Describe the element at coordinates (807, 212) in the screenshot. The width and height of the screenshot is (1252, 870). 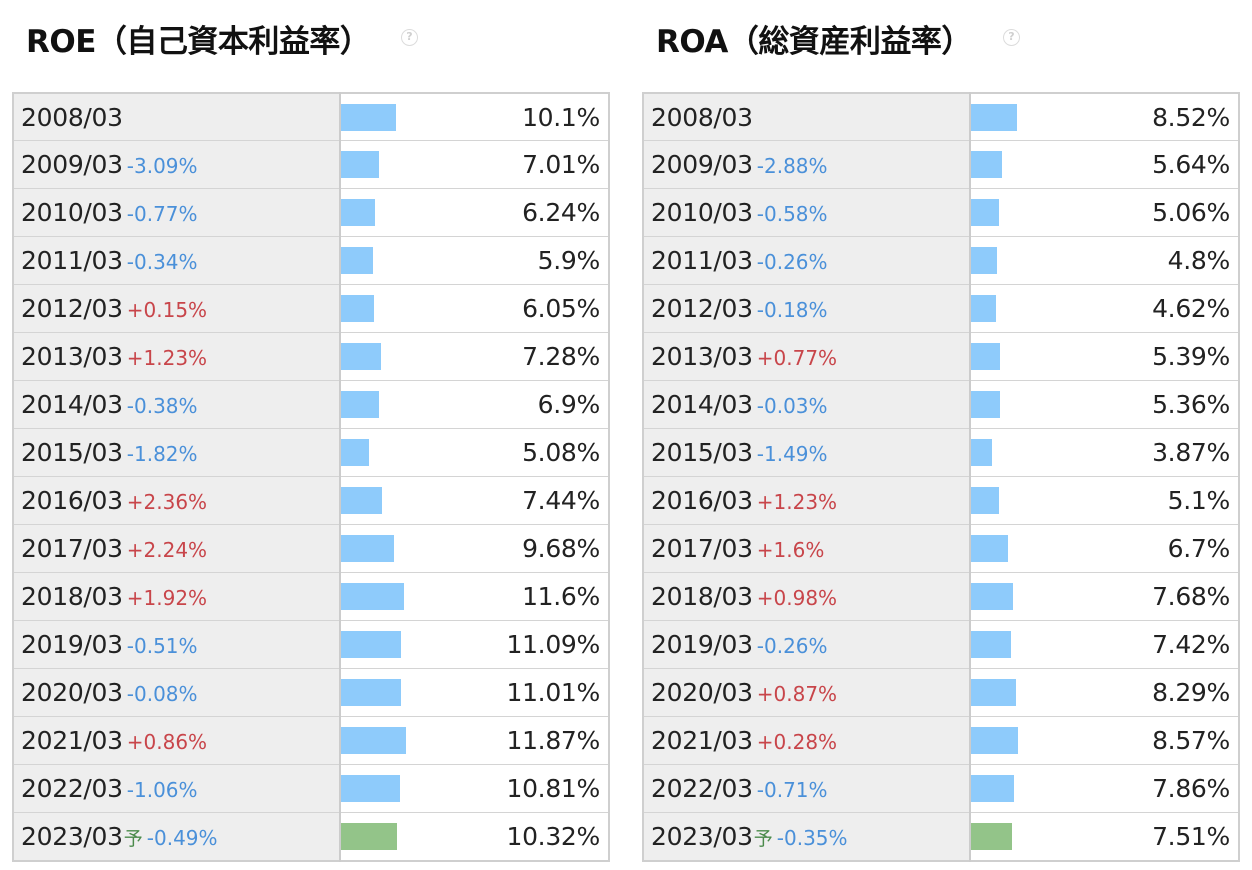
I see `period-cell: 2010/03 -0.58%` at that location.